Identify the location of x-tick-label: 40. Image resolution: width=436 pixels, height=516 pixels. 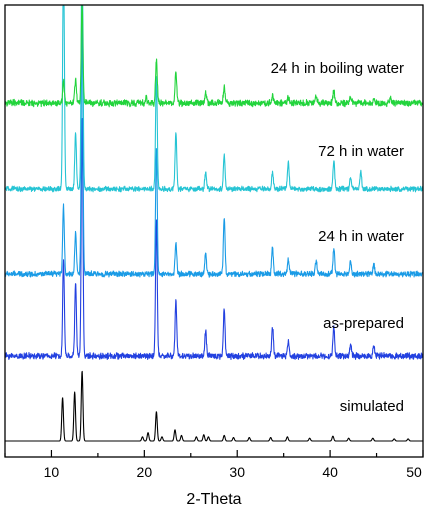
(330, 472).